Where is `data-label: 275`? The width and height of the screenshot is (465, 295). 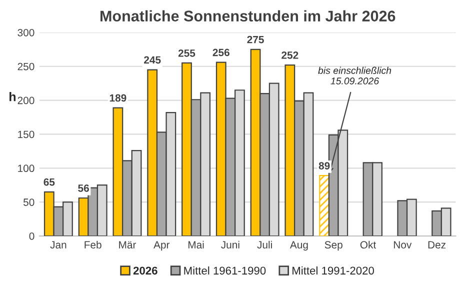 data-label: 275 is located at coordinates (255, 40).